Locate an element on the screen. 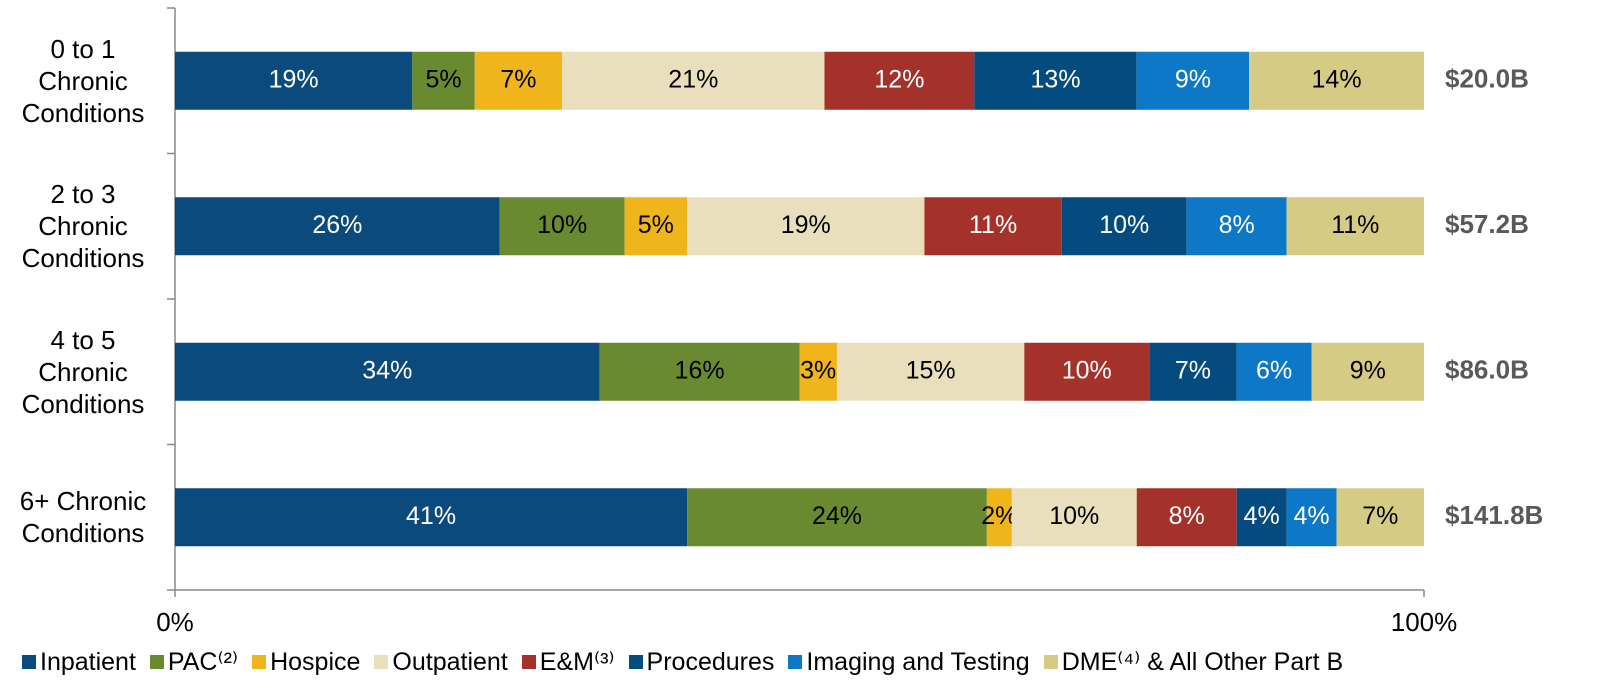 This screenshot has width=1612, height=697. data-label: 3% is located at coordinates (818, 370).